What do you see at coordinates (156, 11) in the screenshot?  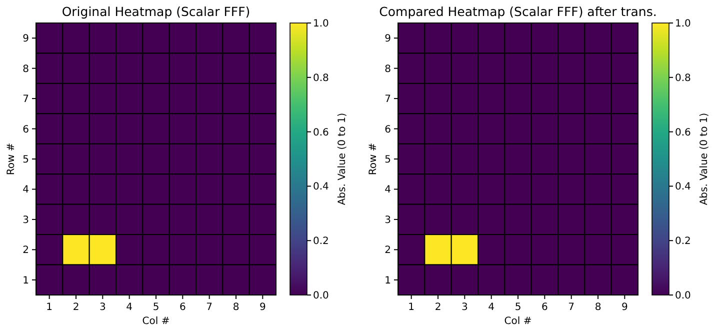 I see `chart-title: Original Heatmap (Scalar FFF)` at bounding box center [156, 11].